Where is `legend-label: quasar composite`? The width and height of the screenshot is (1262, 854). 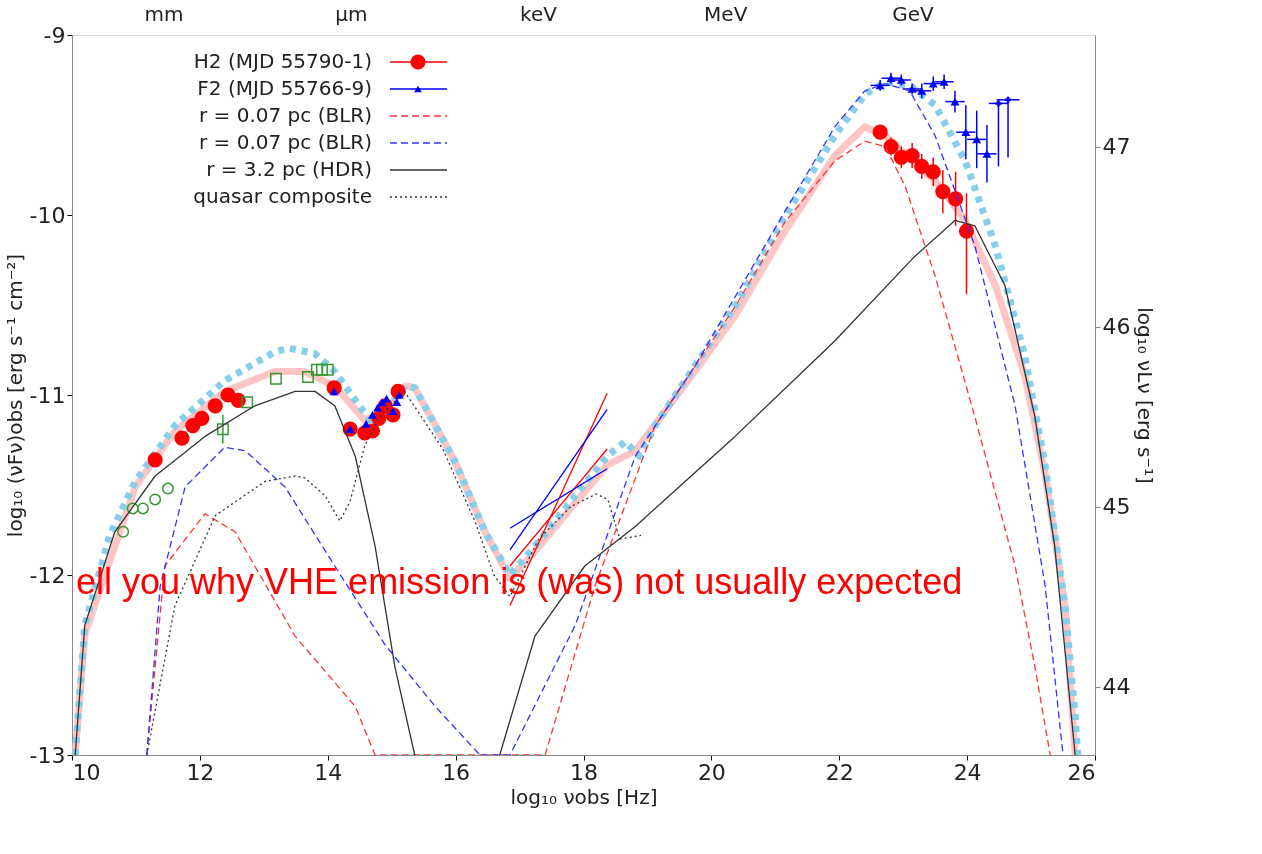
legend-label: quasar composite is located at coordinates (282, 196).